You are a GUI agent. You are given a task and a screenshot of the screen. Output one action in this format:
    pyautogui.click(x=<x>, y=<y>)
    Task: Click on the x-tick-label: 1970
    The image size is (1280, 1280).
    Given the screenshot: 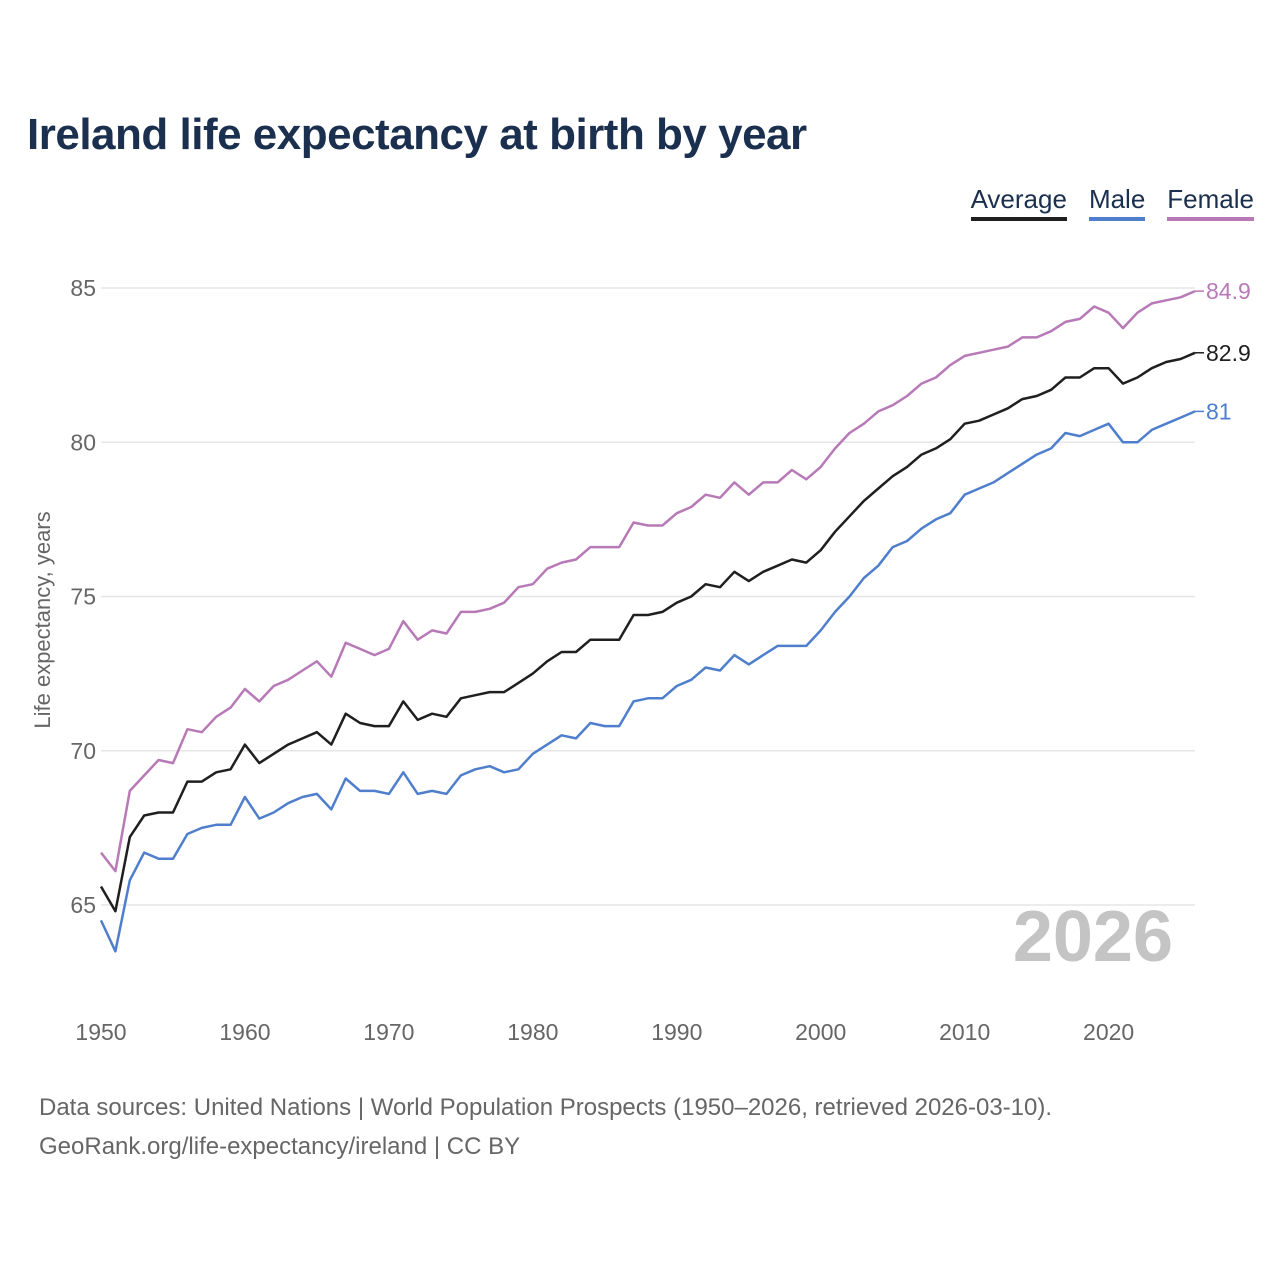 What is the action you would take?
    pyautogui.click(x=388, y=1032)
    